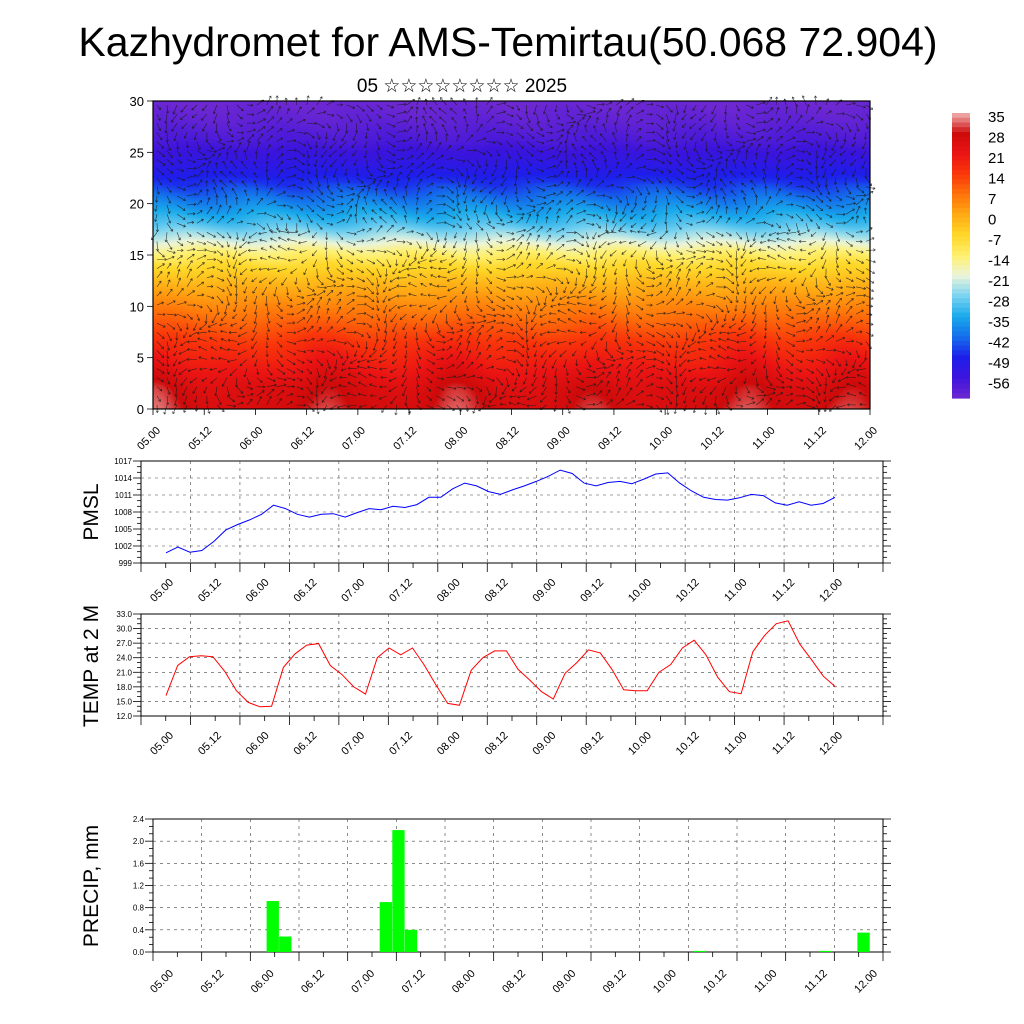  Describe the element at coordinates (123, 546) in the screenshot. I see `y-tick-label: 1002` at that location.